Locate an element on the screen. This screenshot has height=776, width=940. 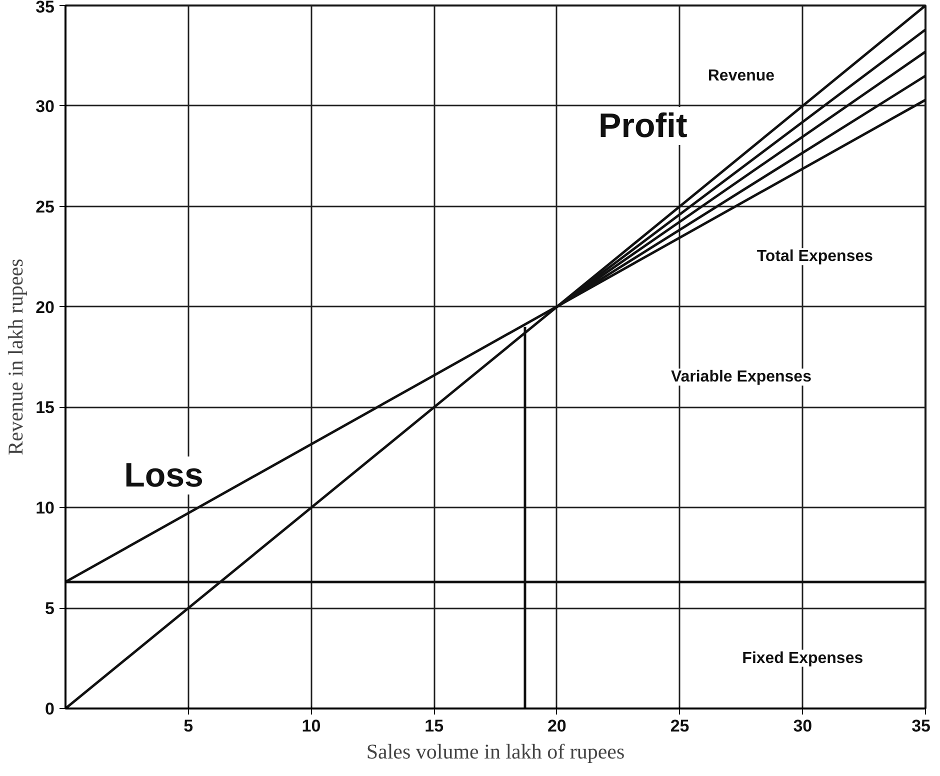
y-tick-label: 20 is located at coordinates (45, 307).